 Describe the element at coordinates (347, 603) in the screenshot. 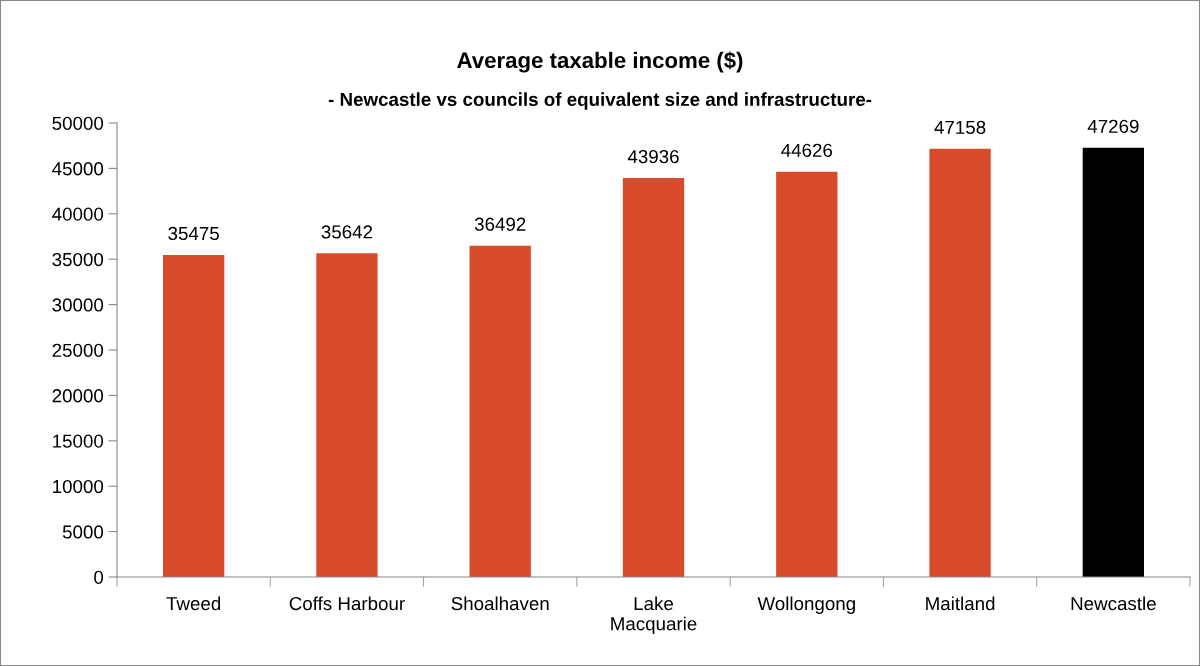

I see `x-tick-label: Coffs Harbour` at that location.